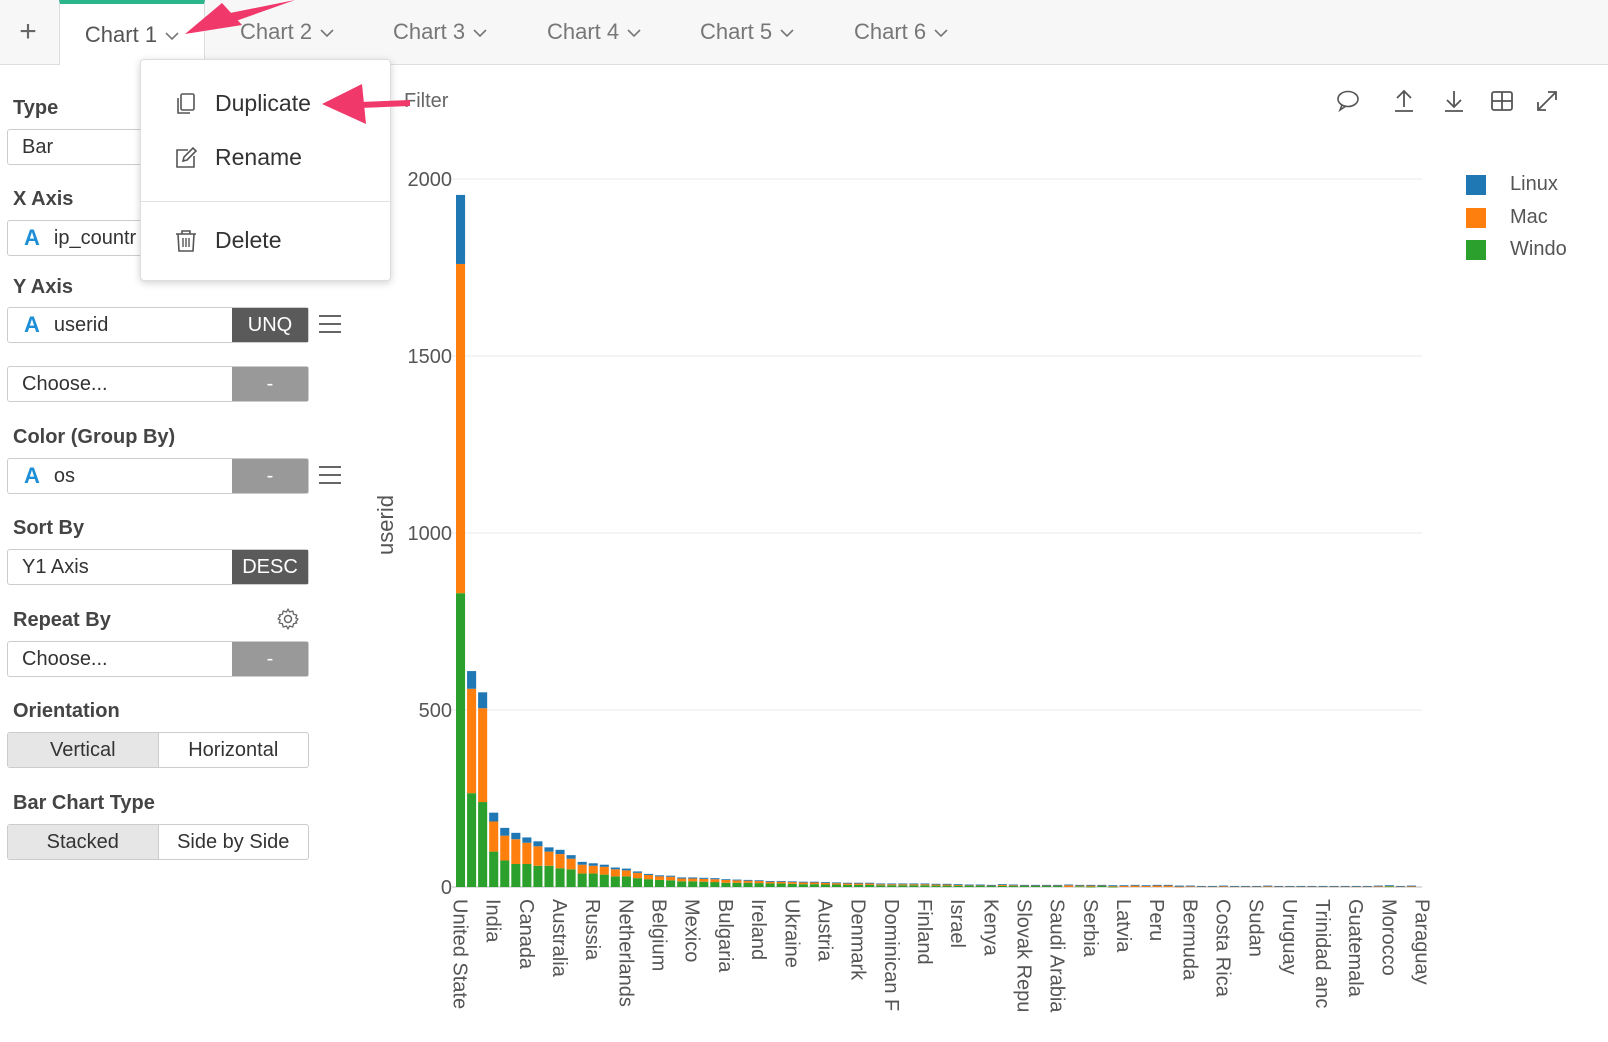  I want to click on add-chart-tab-button: +, so click(28, 31).